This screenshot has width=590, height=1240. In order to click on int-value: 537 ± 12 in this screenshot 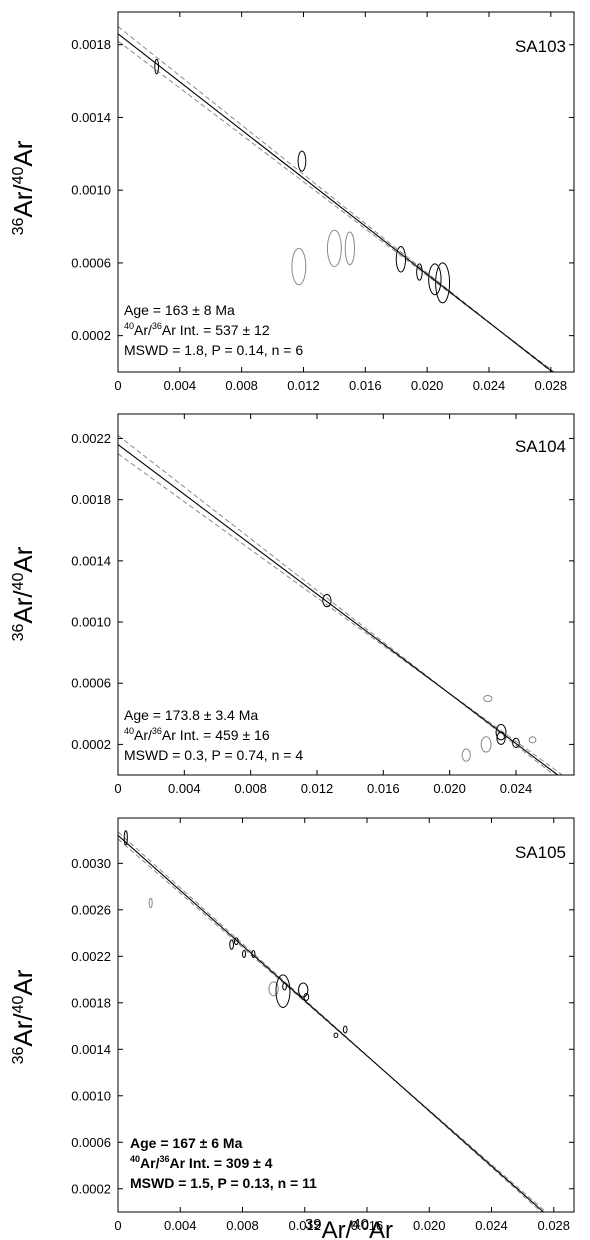, I will do `click(242, 330)`.